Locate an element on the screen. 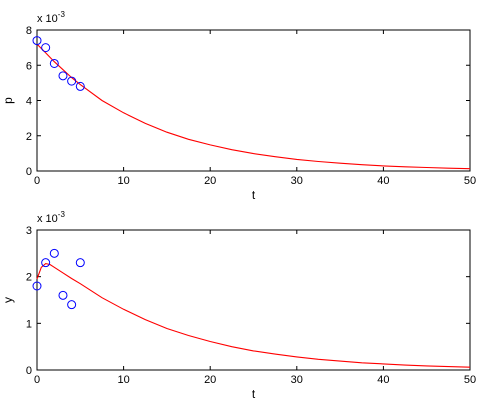 Image resolution: width=493 pixels, height=411 pixels. y-tick-label: 3 is located at coordinates (29, 231).